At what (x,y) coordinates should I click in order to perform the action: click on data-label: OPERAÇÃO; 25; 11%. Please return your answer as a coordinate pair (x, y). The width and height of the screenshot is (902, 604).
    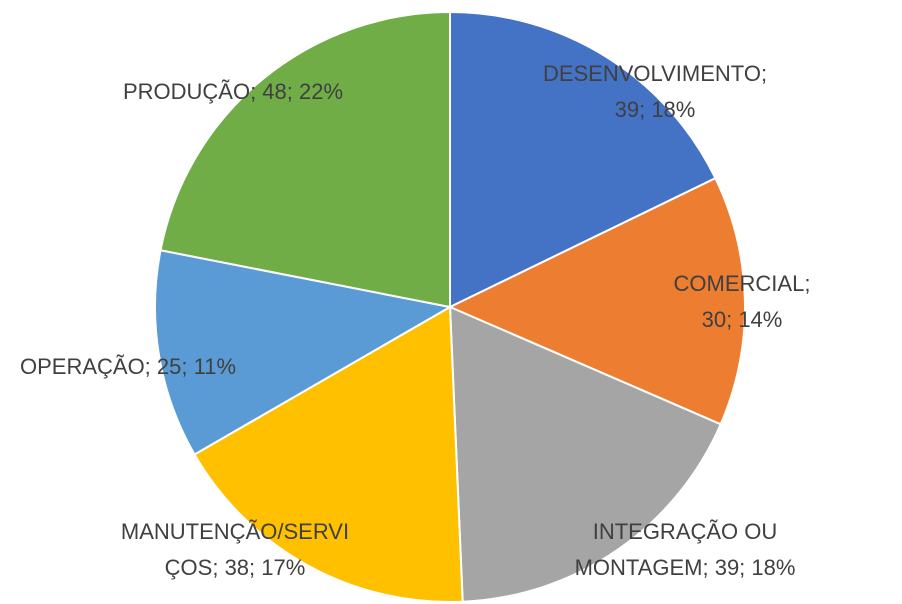
    Looking at the image, I should click on (127, 366).